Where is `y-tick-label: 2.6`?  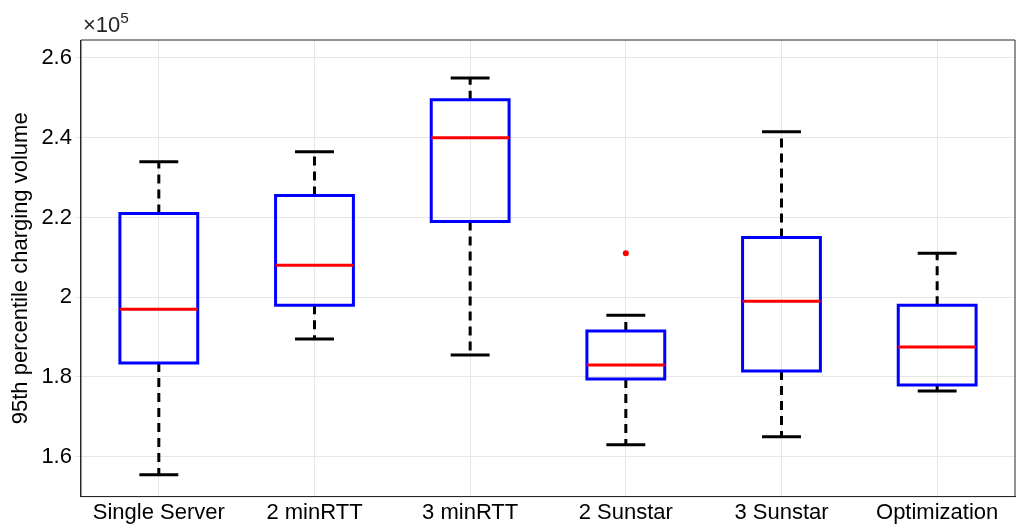 y-tick-label: 2.6 is located at coordinates (56, 57).